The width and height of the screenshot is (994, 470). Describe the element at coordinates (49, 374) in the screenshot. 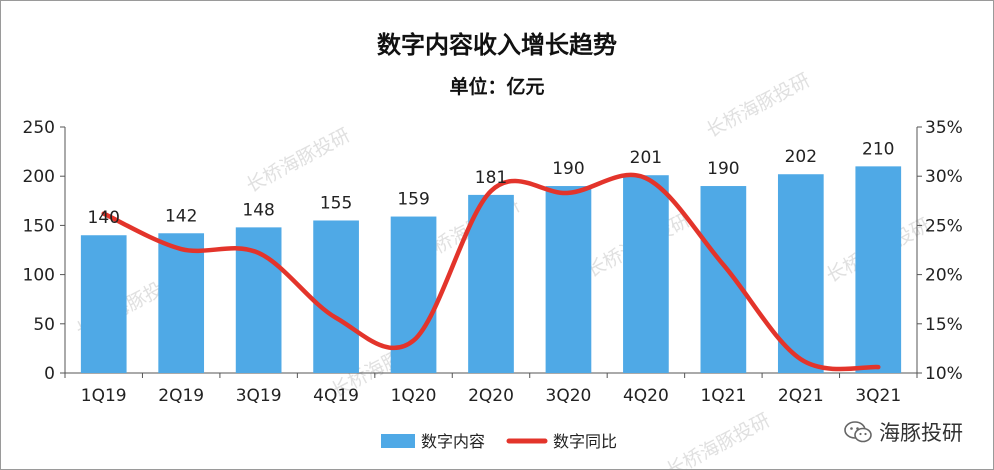

I see `y-tick-label-left: 0` at that location.